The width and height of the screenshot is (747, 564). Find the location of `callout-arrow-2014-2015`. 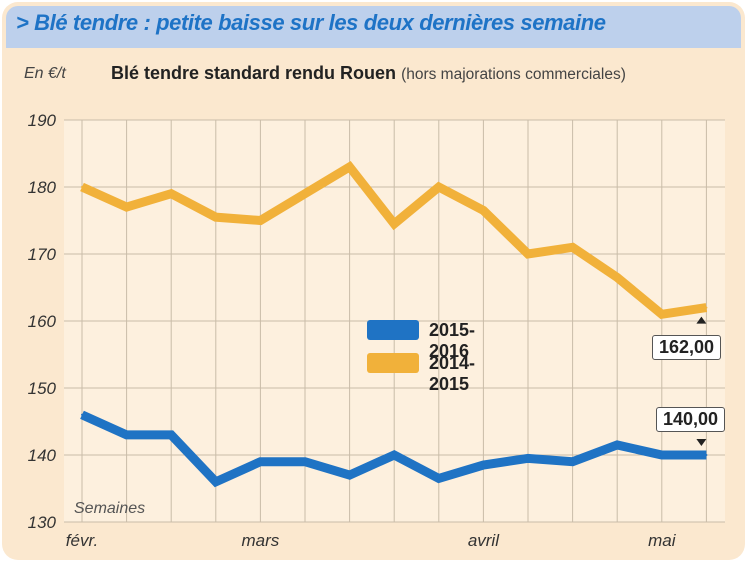

callout-arrow-2014-2015 is located at coordinates (701, 320).